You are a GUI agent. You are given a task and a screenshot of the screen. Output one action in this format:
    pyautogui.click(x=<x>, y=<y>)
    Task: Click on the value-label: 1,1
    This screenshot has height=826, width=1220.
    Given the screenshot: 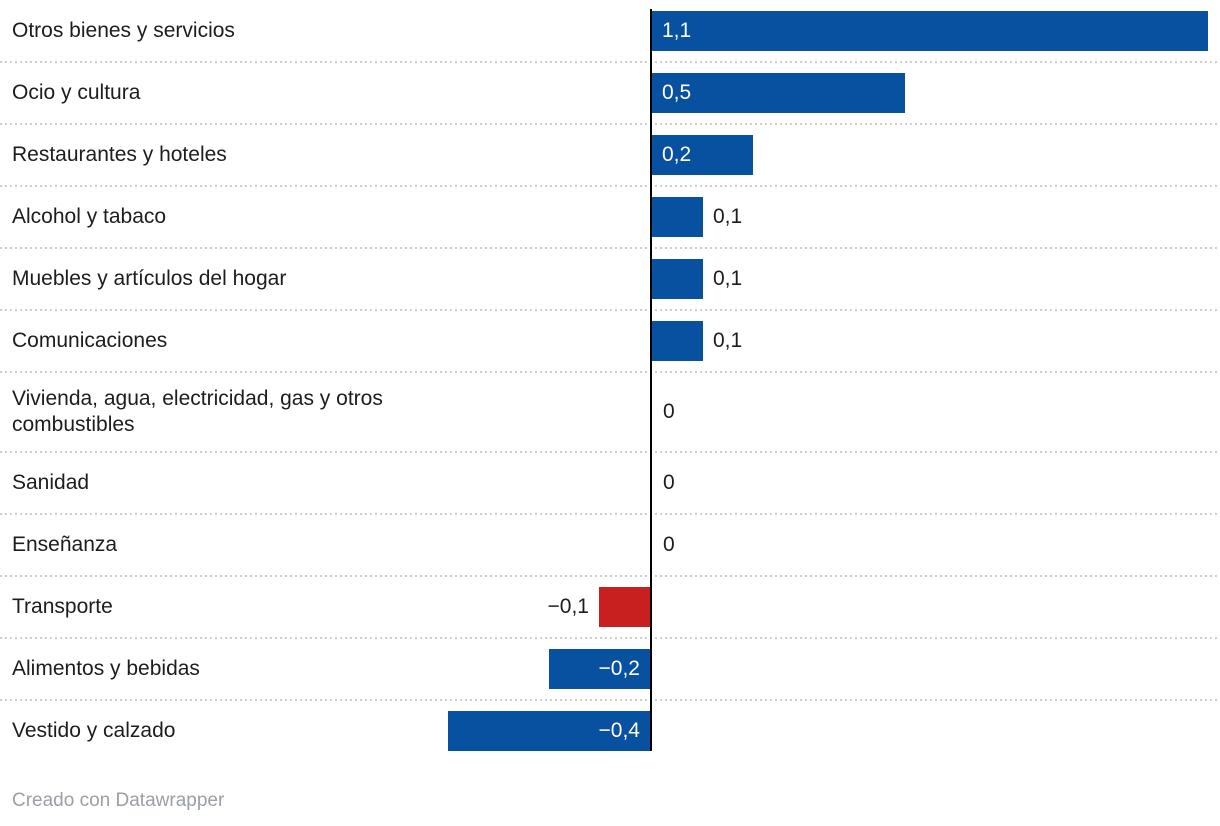 What is the action you would take?
    pyautogui.click(x=677, y=30)
    